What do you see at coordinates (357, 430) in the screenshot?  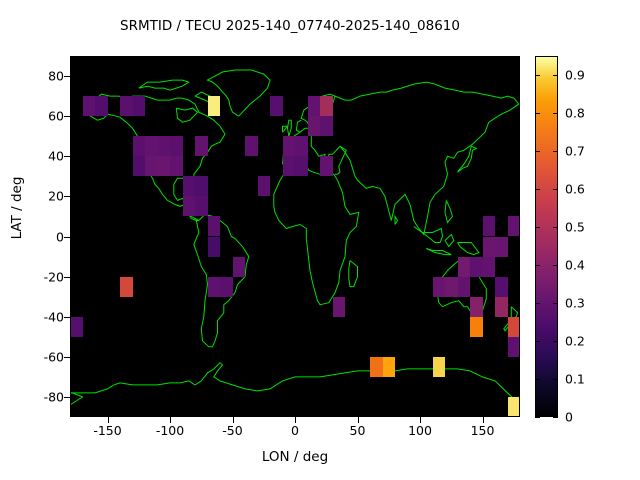 I see `x-tick-label: 50` at bounding box center [357, 430].